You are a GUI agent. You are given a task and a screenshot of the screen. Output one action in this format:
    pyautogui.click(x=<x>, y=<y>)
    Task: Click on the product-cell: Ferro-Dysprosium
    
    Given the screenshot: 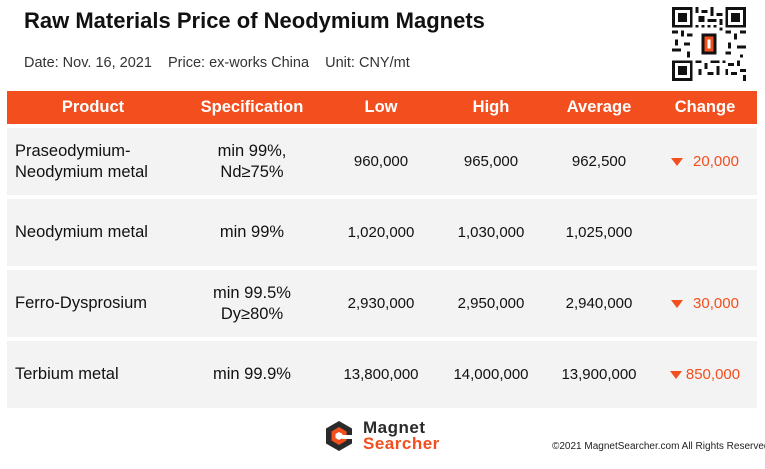 What is the action you would take?
    pyautogui.click(x=93, y=303)
    